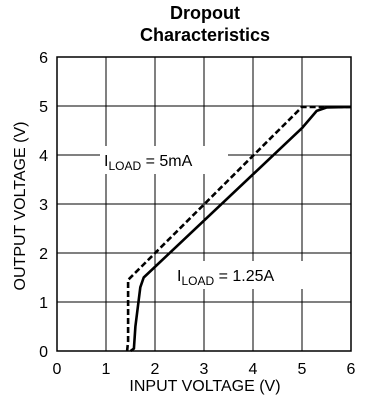 This screenshot has width=373, height=402. I want to click on x-tick-label: 3, so click(204, 369).